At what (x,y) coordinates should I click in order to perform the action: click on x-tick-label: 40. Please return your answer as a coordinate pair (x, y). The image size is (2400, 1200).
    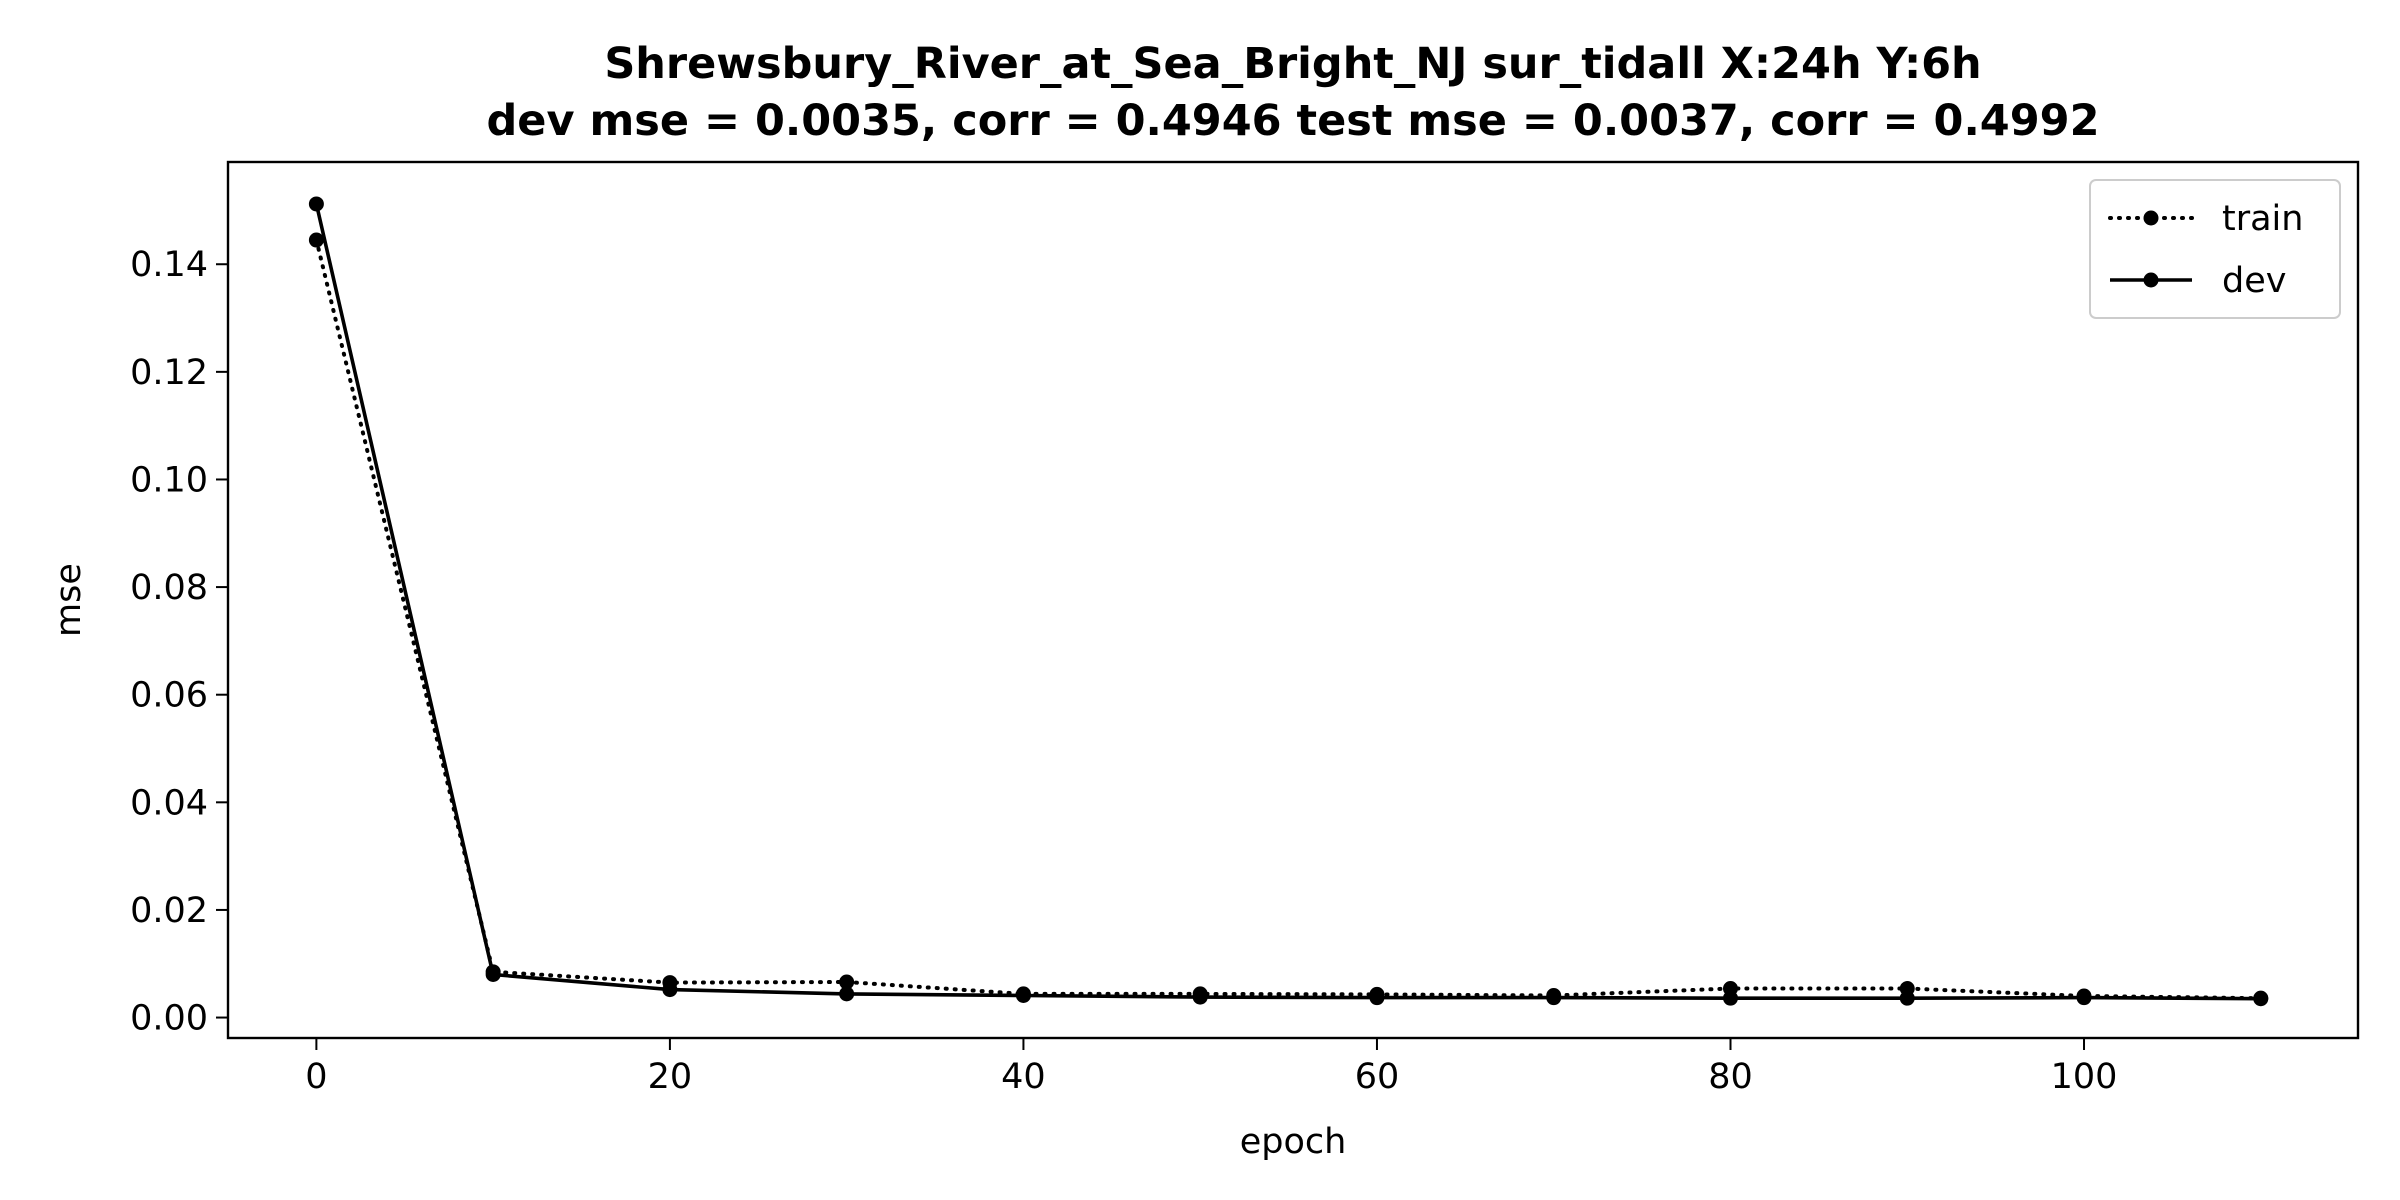
    Looking at the image, I should click on (1023, 1077).